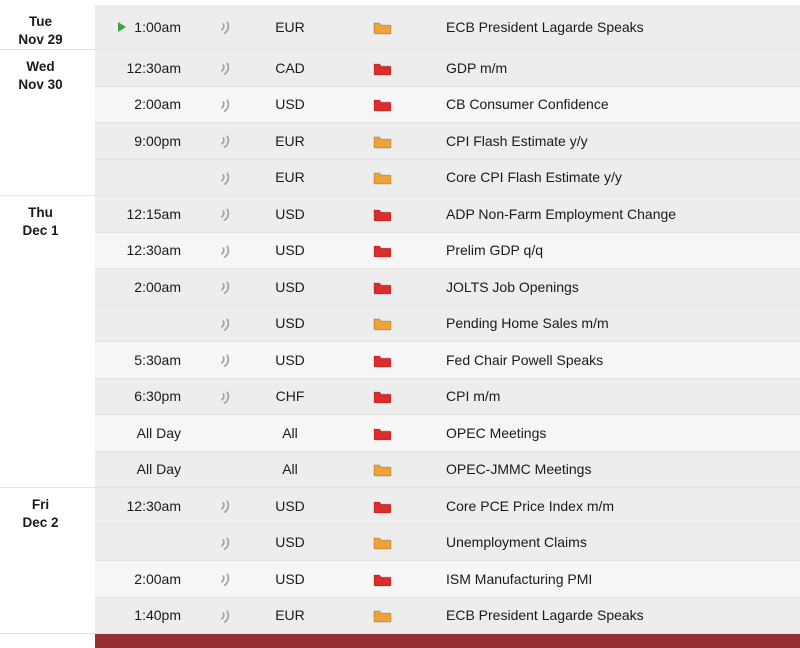 Image resolution: width=800 pixels, height=648 pixels. I want to click on event-time-cell: 9:00pm, so click(145, 141).